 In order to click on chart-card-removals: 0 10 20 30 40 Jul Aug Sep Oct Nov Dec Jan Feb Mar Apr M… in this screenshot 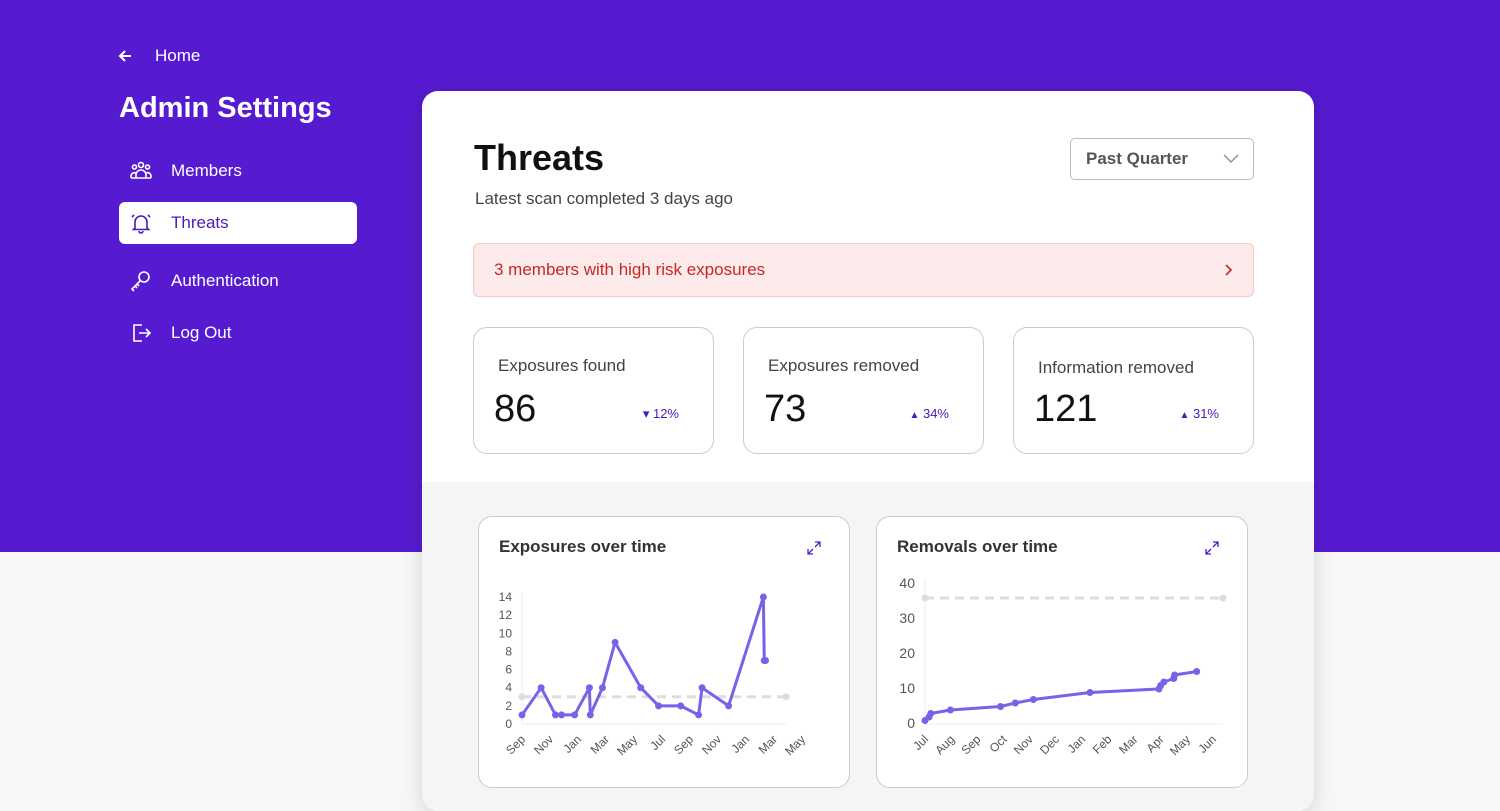, I will do `click(1062, 652)`.